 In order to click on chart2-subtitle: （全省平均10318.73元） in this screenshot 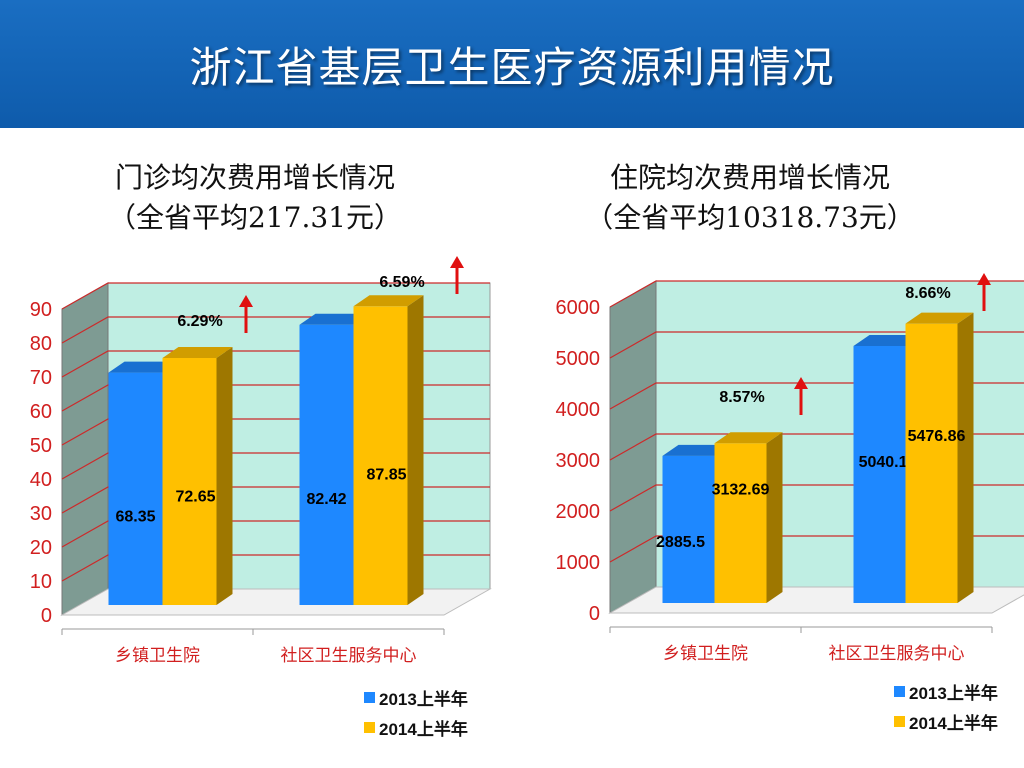, I will do `click(750, 217)`.